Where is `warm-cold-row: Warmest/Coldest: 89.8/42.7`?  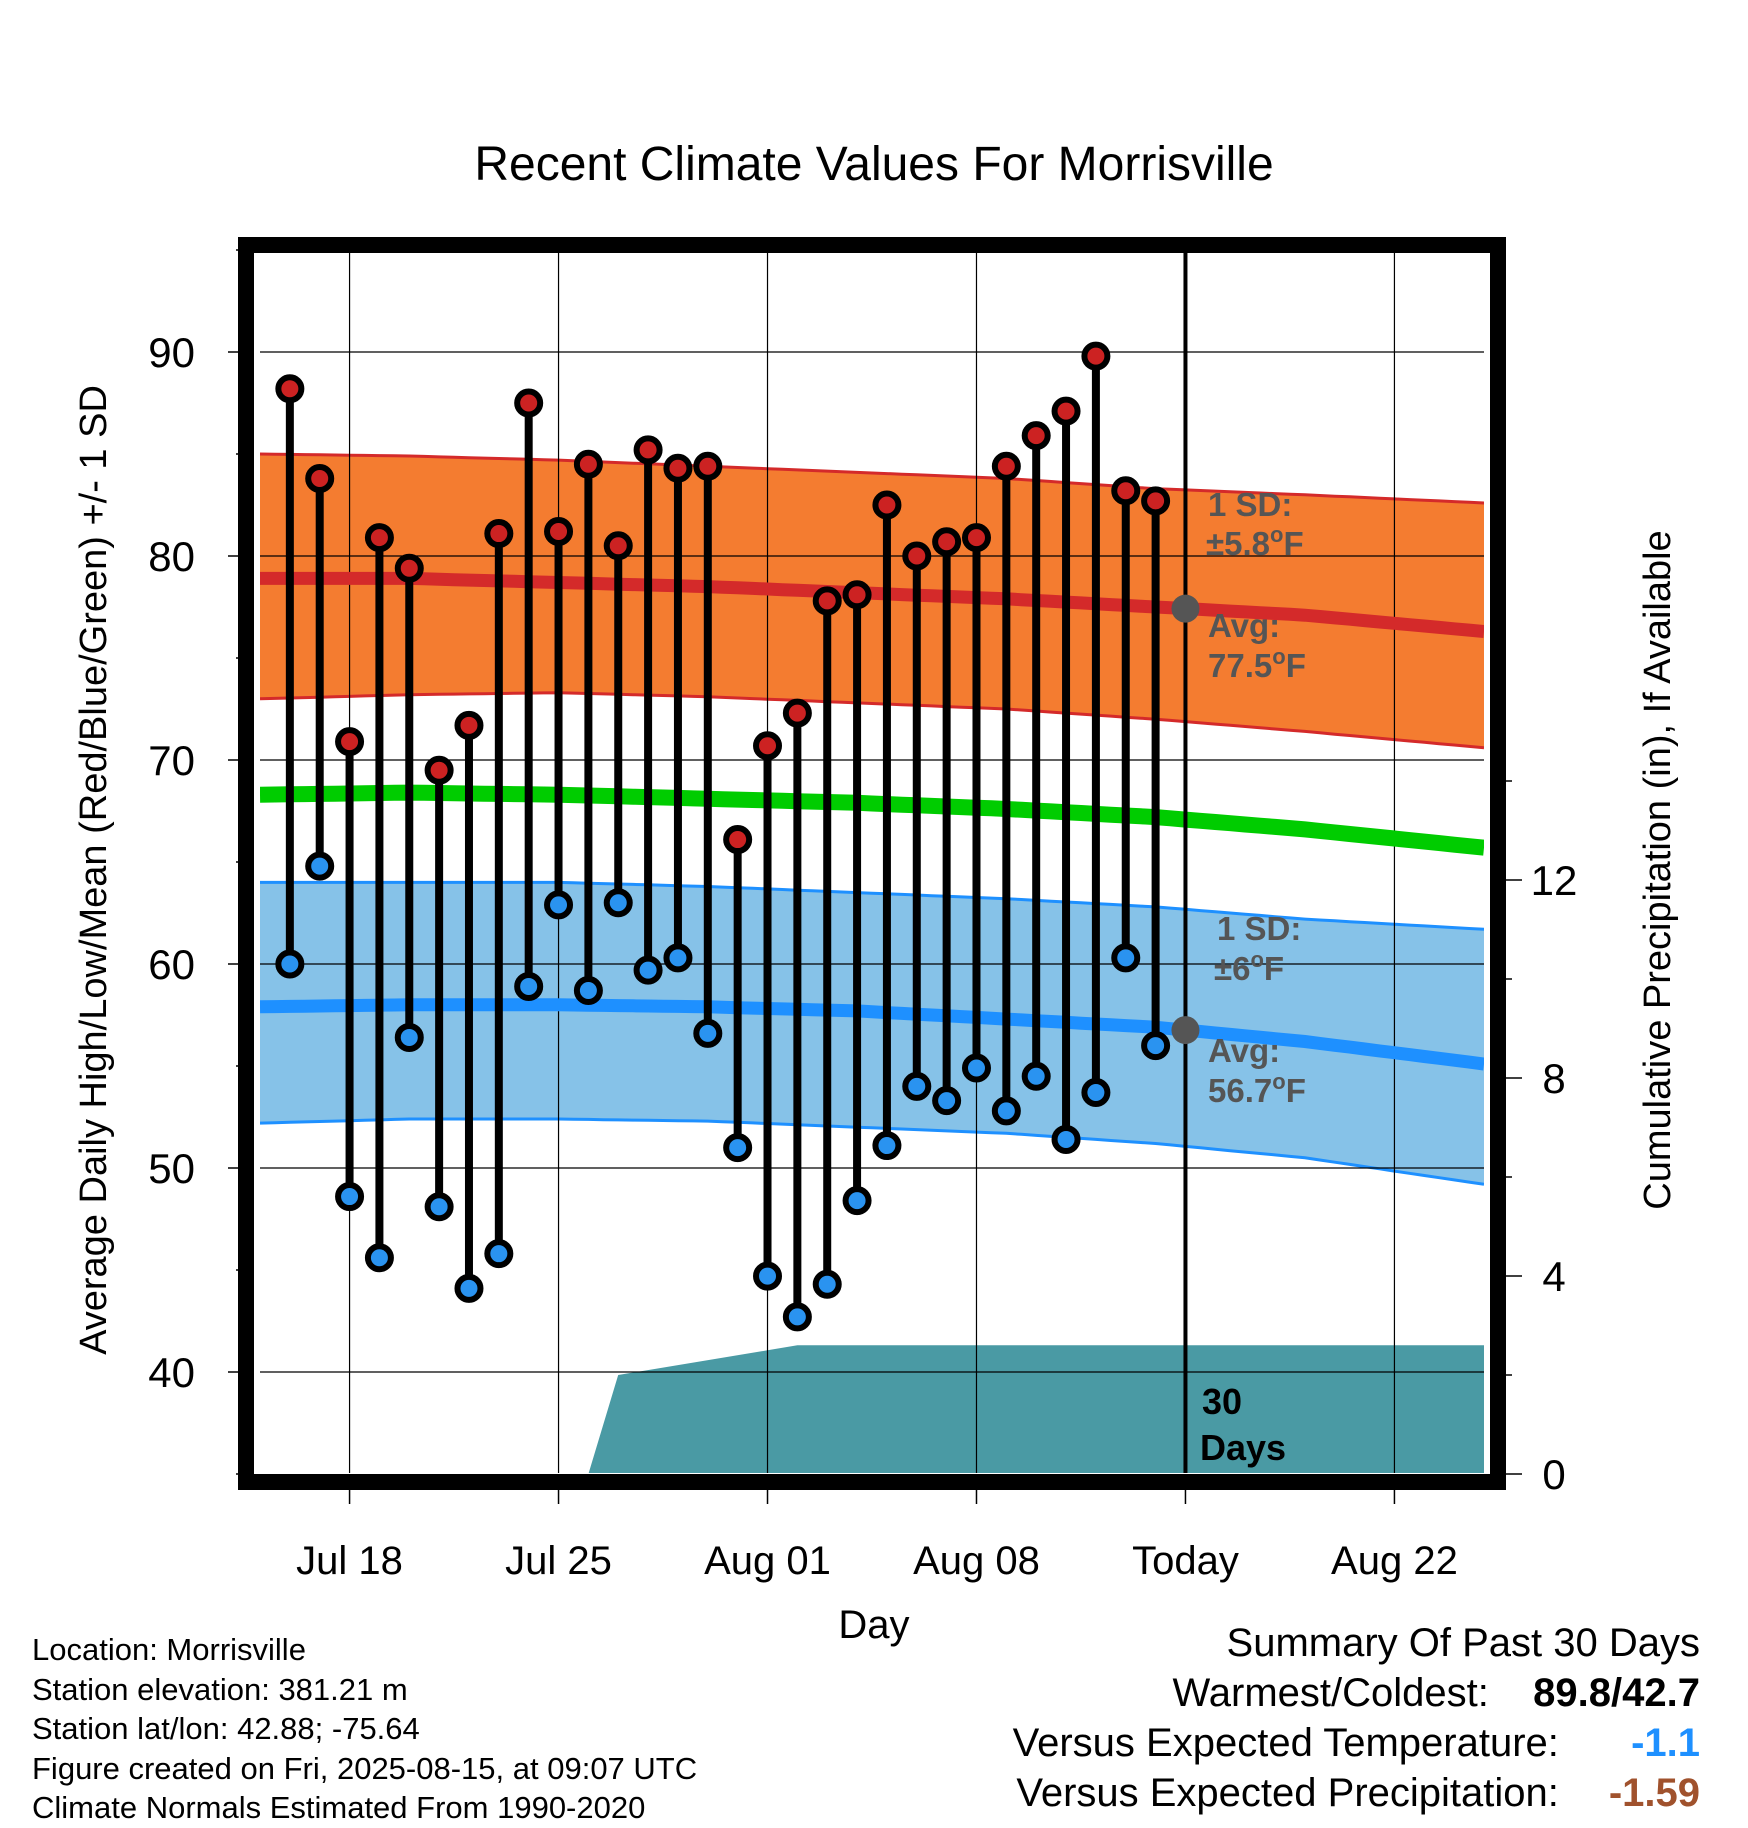 warm-cold-row: Warmest/Coldest: 89.8/42.7 is located at coordinates (1357, 1693).